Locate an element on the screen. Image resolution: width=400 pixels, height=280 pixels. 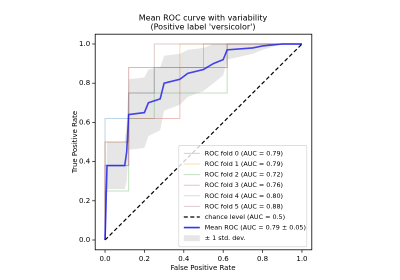
legend-label: ROC fold 5 (AUC = 0.88) is located at coordinates (244, 206).